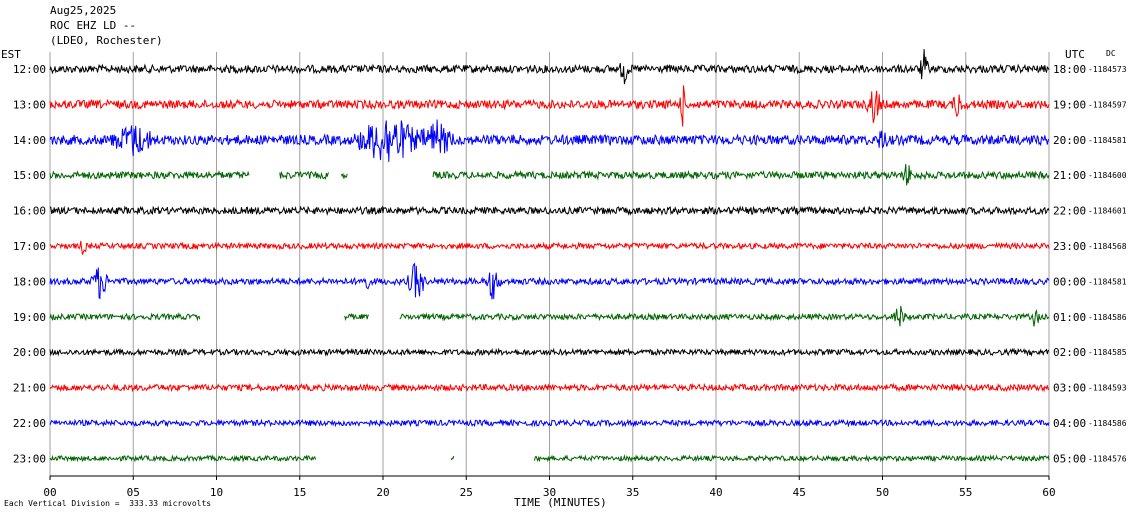  Describe the element at coordinates (382, 492) in the screenshot. I see `x-tick-label: 20` at that location.